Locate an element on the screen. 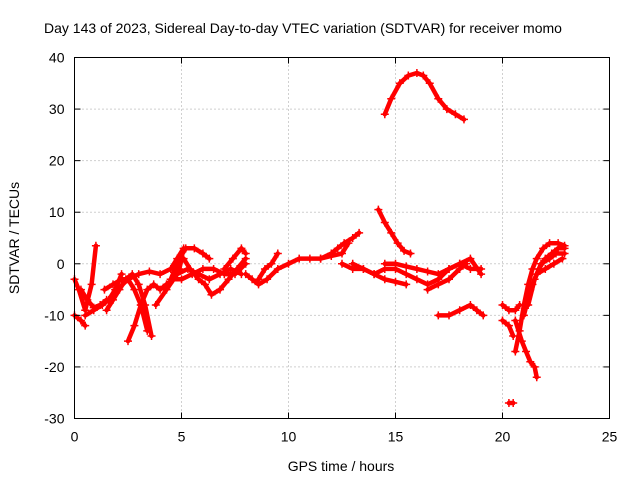 This screenshot has width=640, height=480. y-tick-label: 10 is located at coordinates (57, 212).